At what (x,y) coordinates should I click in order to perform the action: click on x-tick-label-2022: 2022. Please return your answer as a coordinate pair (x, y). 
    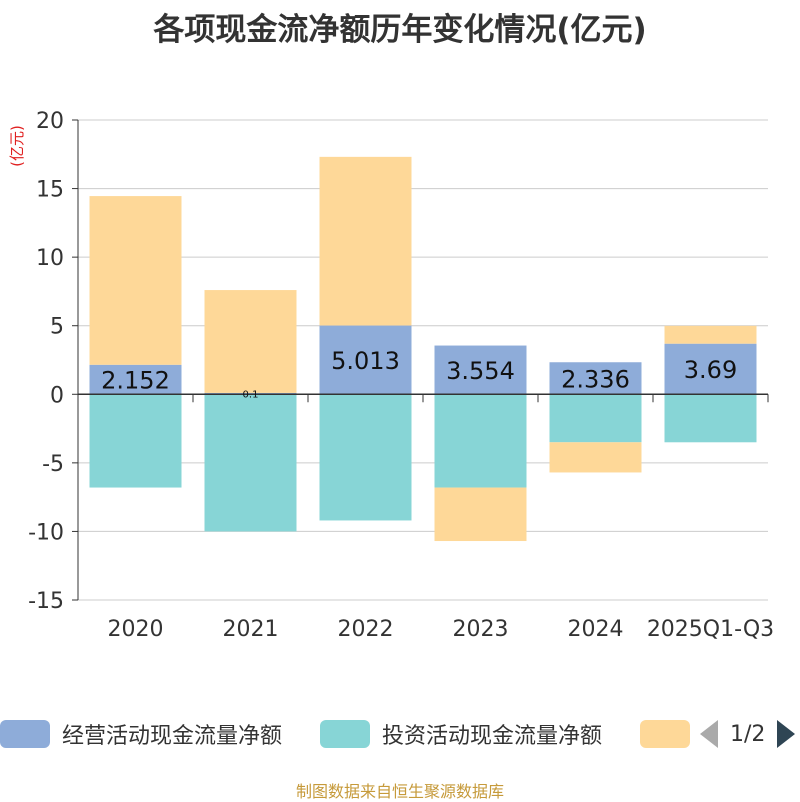
    Looking at the image, I should click on (366, 629).